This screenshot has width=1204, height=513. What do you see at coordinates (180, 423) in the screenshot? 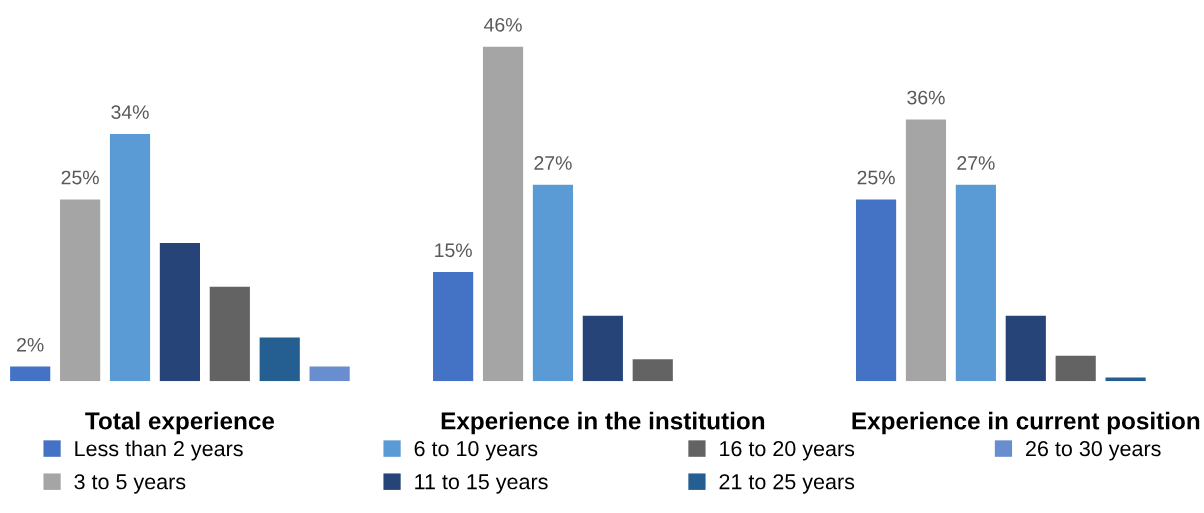
I see `x-tick-label: Total experience` at bounding box center [180, 423].